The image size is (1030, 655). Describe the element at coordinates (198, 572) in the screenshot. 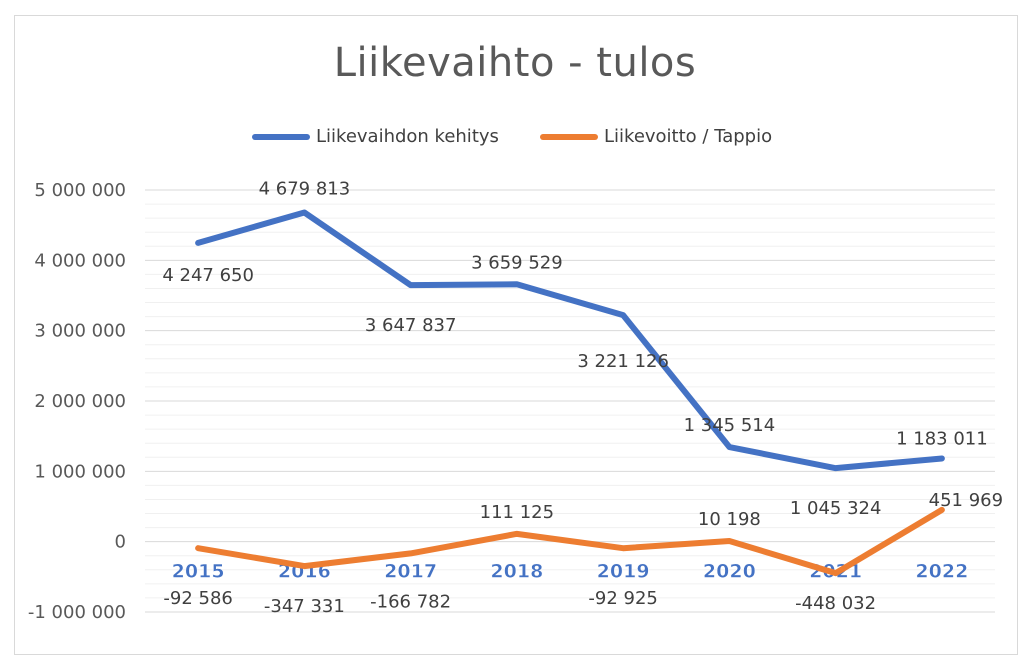

I see `x-category-label: 2015` at that location.